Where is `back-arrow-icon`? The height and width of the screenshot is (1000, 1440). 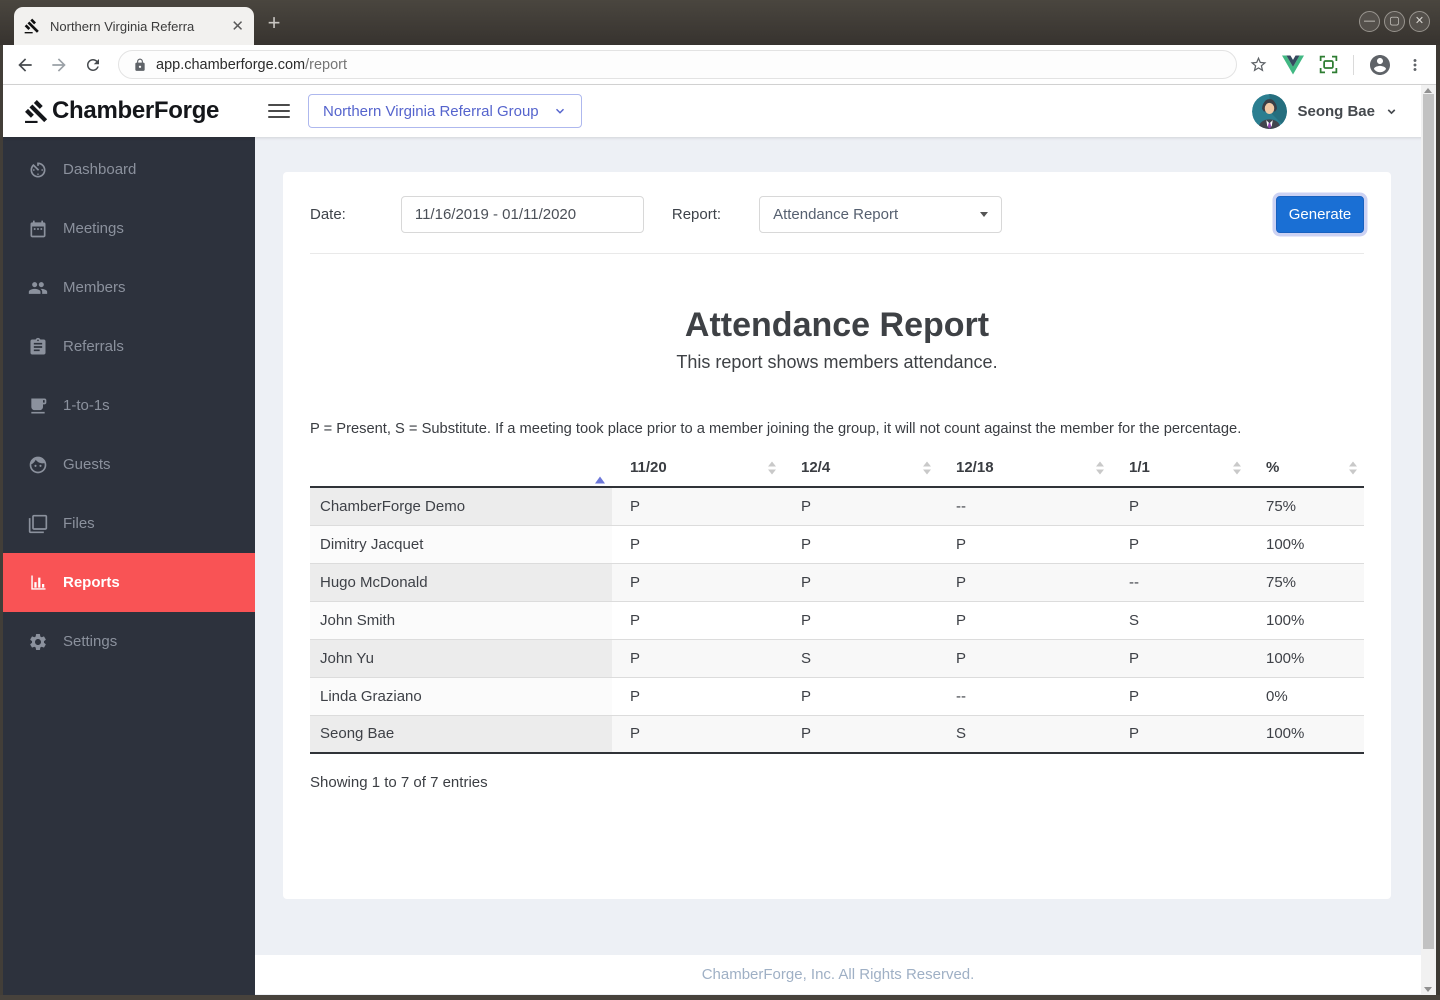 back-arrow-icon is located at coordinates (25, 64).